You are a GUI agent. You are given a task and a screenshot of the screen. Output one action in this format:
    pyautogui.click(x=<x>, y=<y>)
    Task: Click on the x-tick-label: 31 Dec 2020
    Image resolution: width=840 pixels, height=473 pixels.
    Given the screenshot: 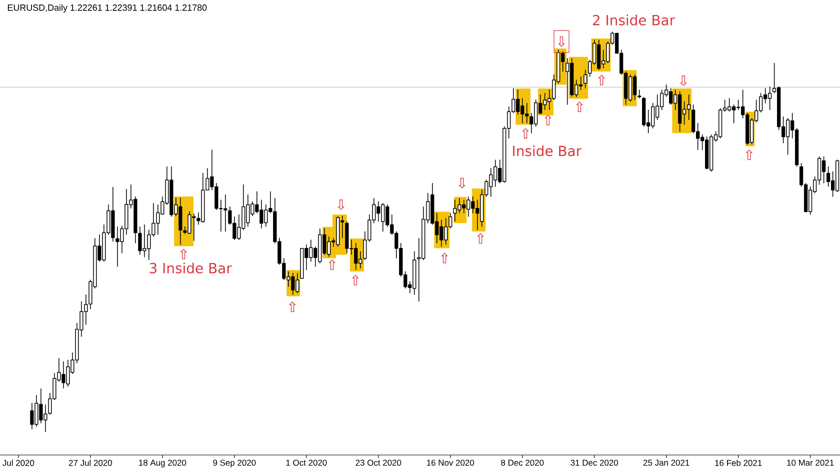 What is the action you would take?
    pyautogui.click(x=594, y=463)
    